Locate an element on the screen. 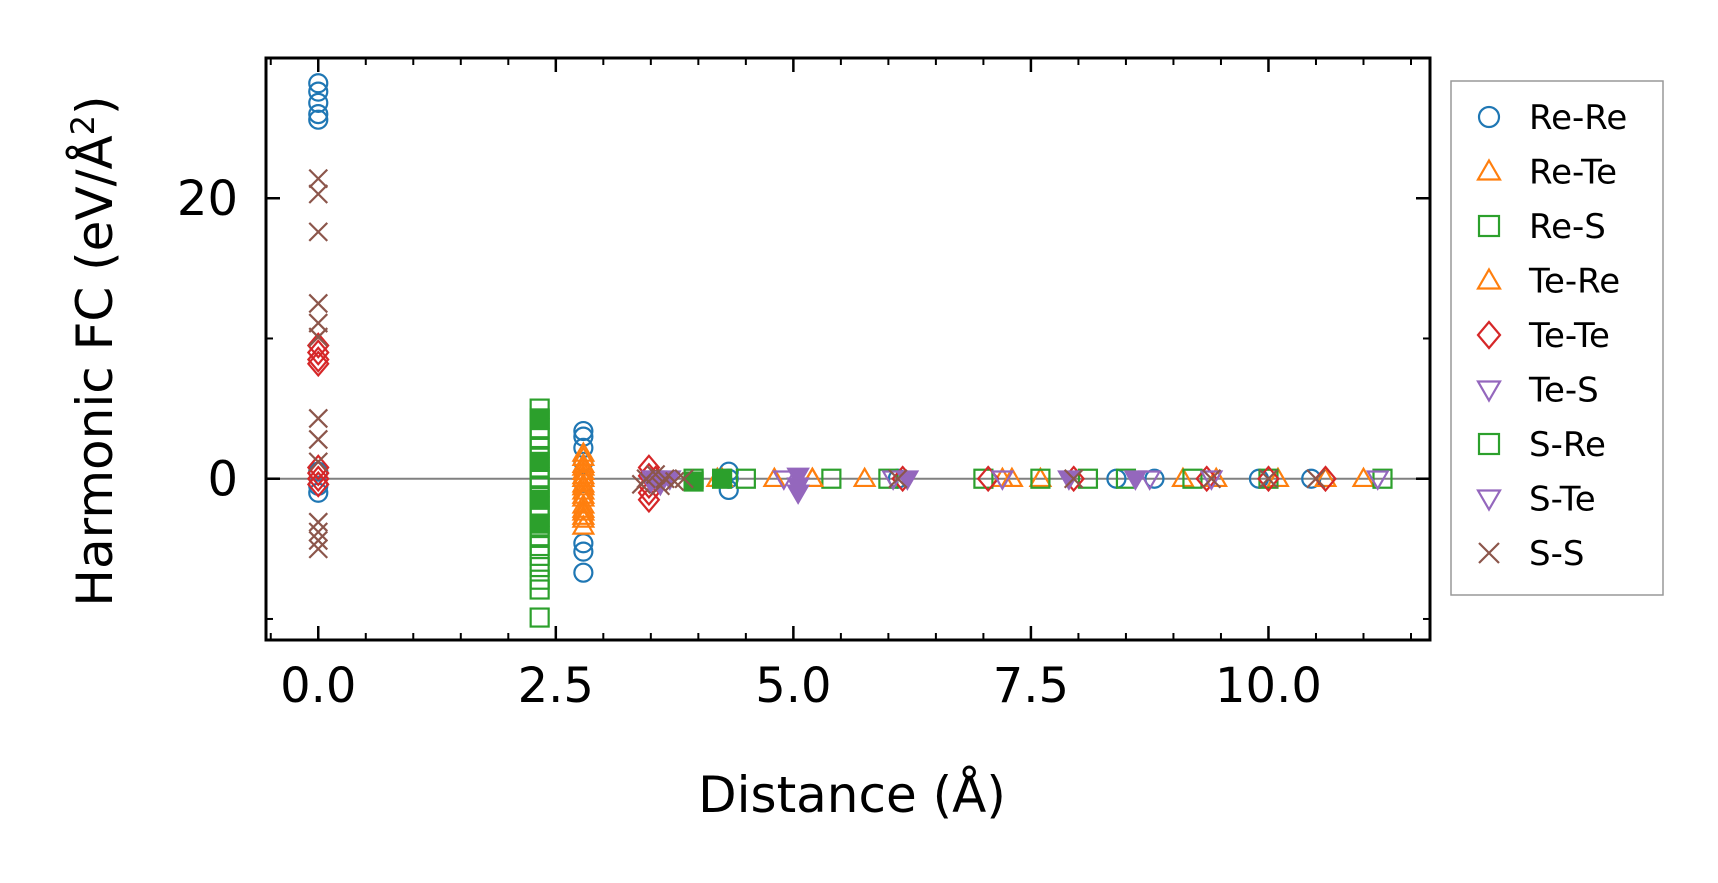 The image size is (1718, 883). x-tick-label: 10.0 is located at coordinates (1268, 686).